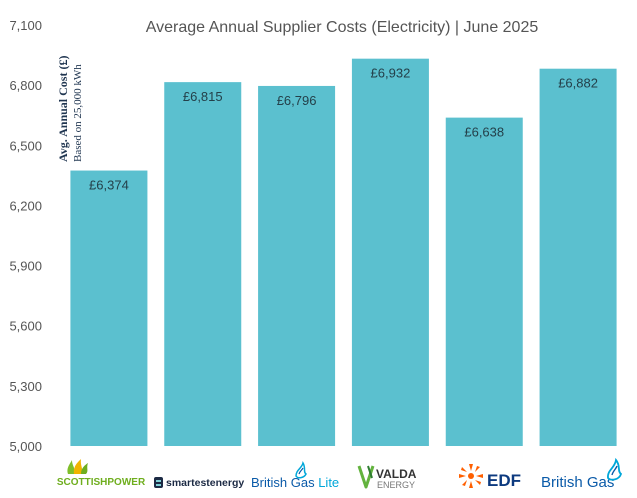 The width and height of the screenshot is (637, 498). Describe the element at coordinates (577, 482) in the screenshot. I see `logo-text-british-gas: British Gas` at that location.